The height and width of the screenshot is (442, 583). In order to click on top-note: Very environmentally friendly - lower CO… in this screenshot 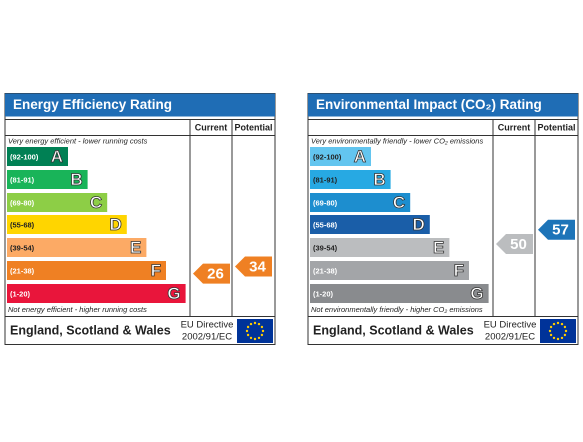, I will do `click(397, 140)`.